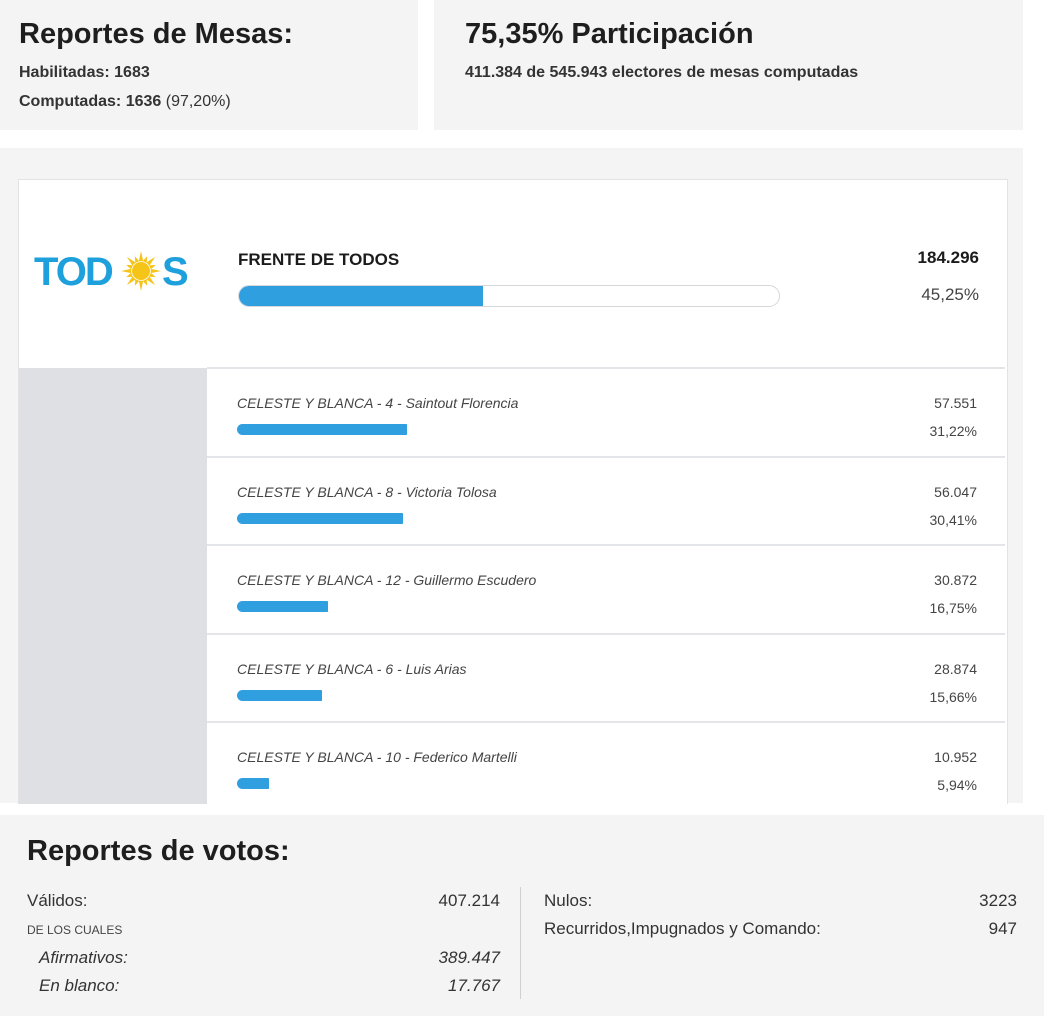  What do you see at coordinates (953, 520) in the screenshot?
I see `candidate-pct: 30,41%` at bounding box center [953, 520].